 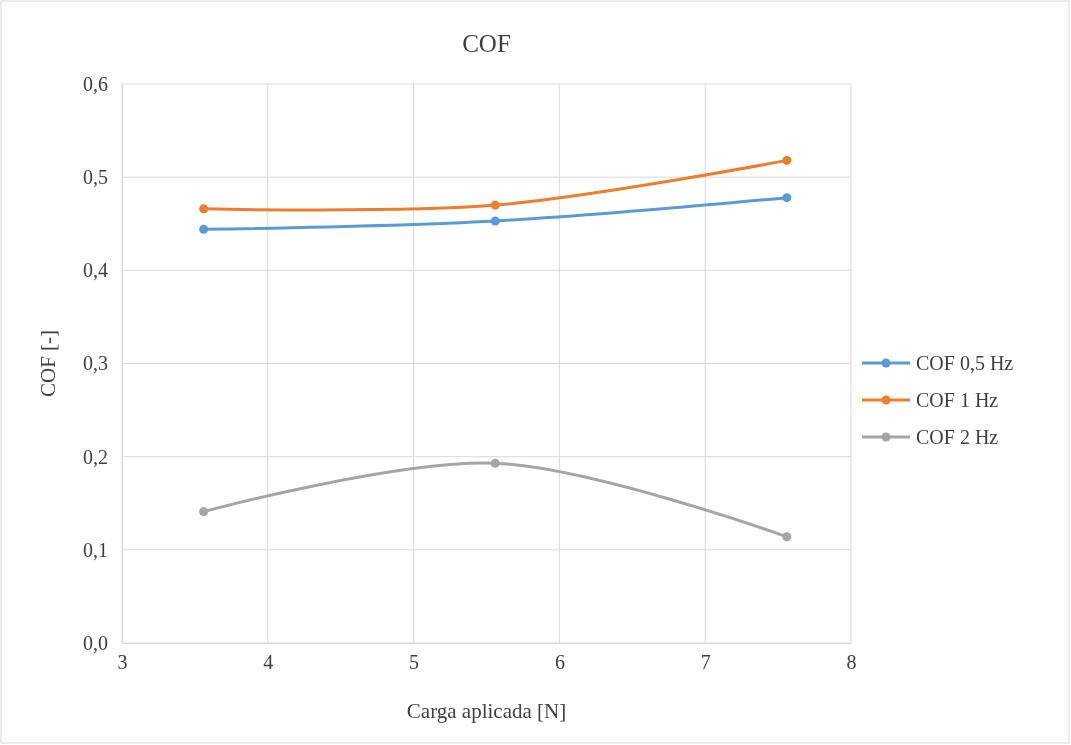 I want to click on x-tick-label: 6, so click(x=559, y=662).